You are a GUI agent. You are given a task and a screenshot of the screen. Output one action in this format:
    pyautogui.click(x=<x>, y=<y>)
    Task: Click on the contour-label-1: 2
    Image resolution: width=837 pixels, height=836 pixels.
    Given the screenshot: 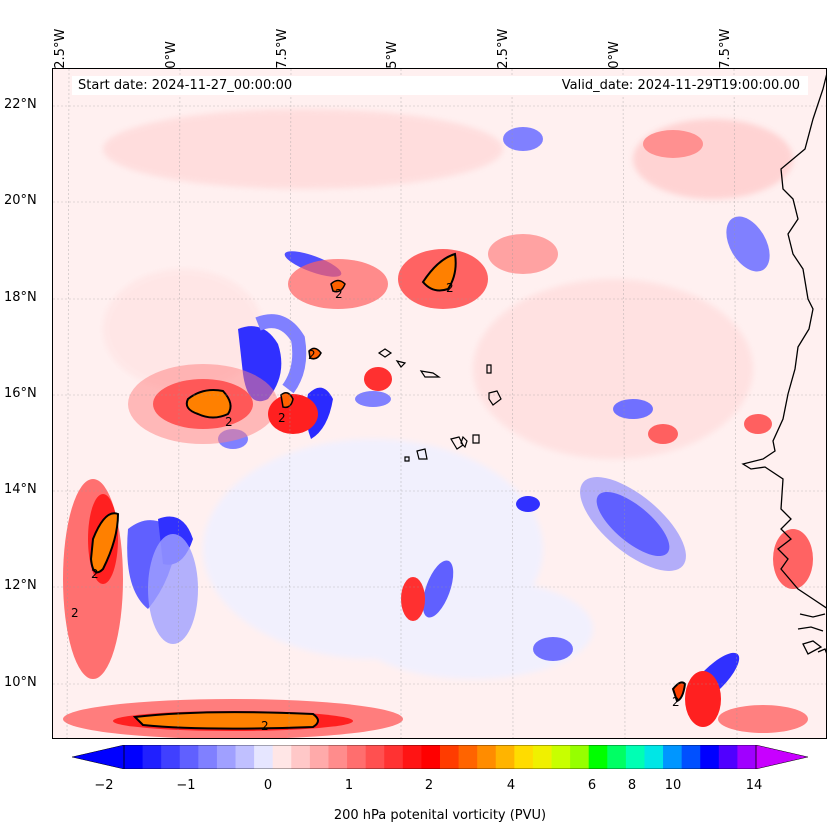 What is the action you would take?
    pyautogui.click(x=229, y=422)
    